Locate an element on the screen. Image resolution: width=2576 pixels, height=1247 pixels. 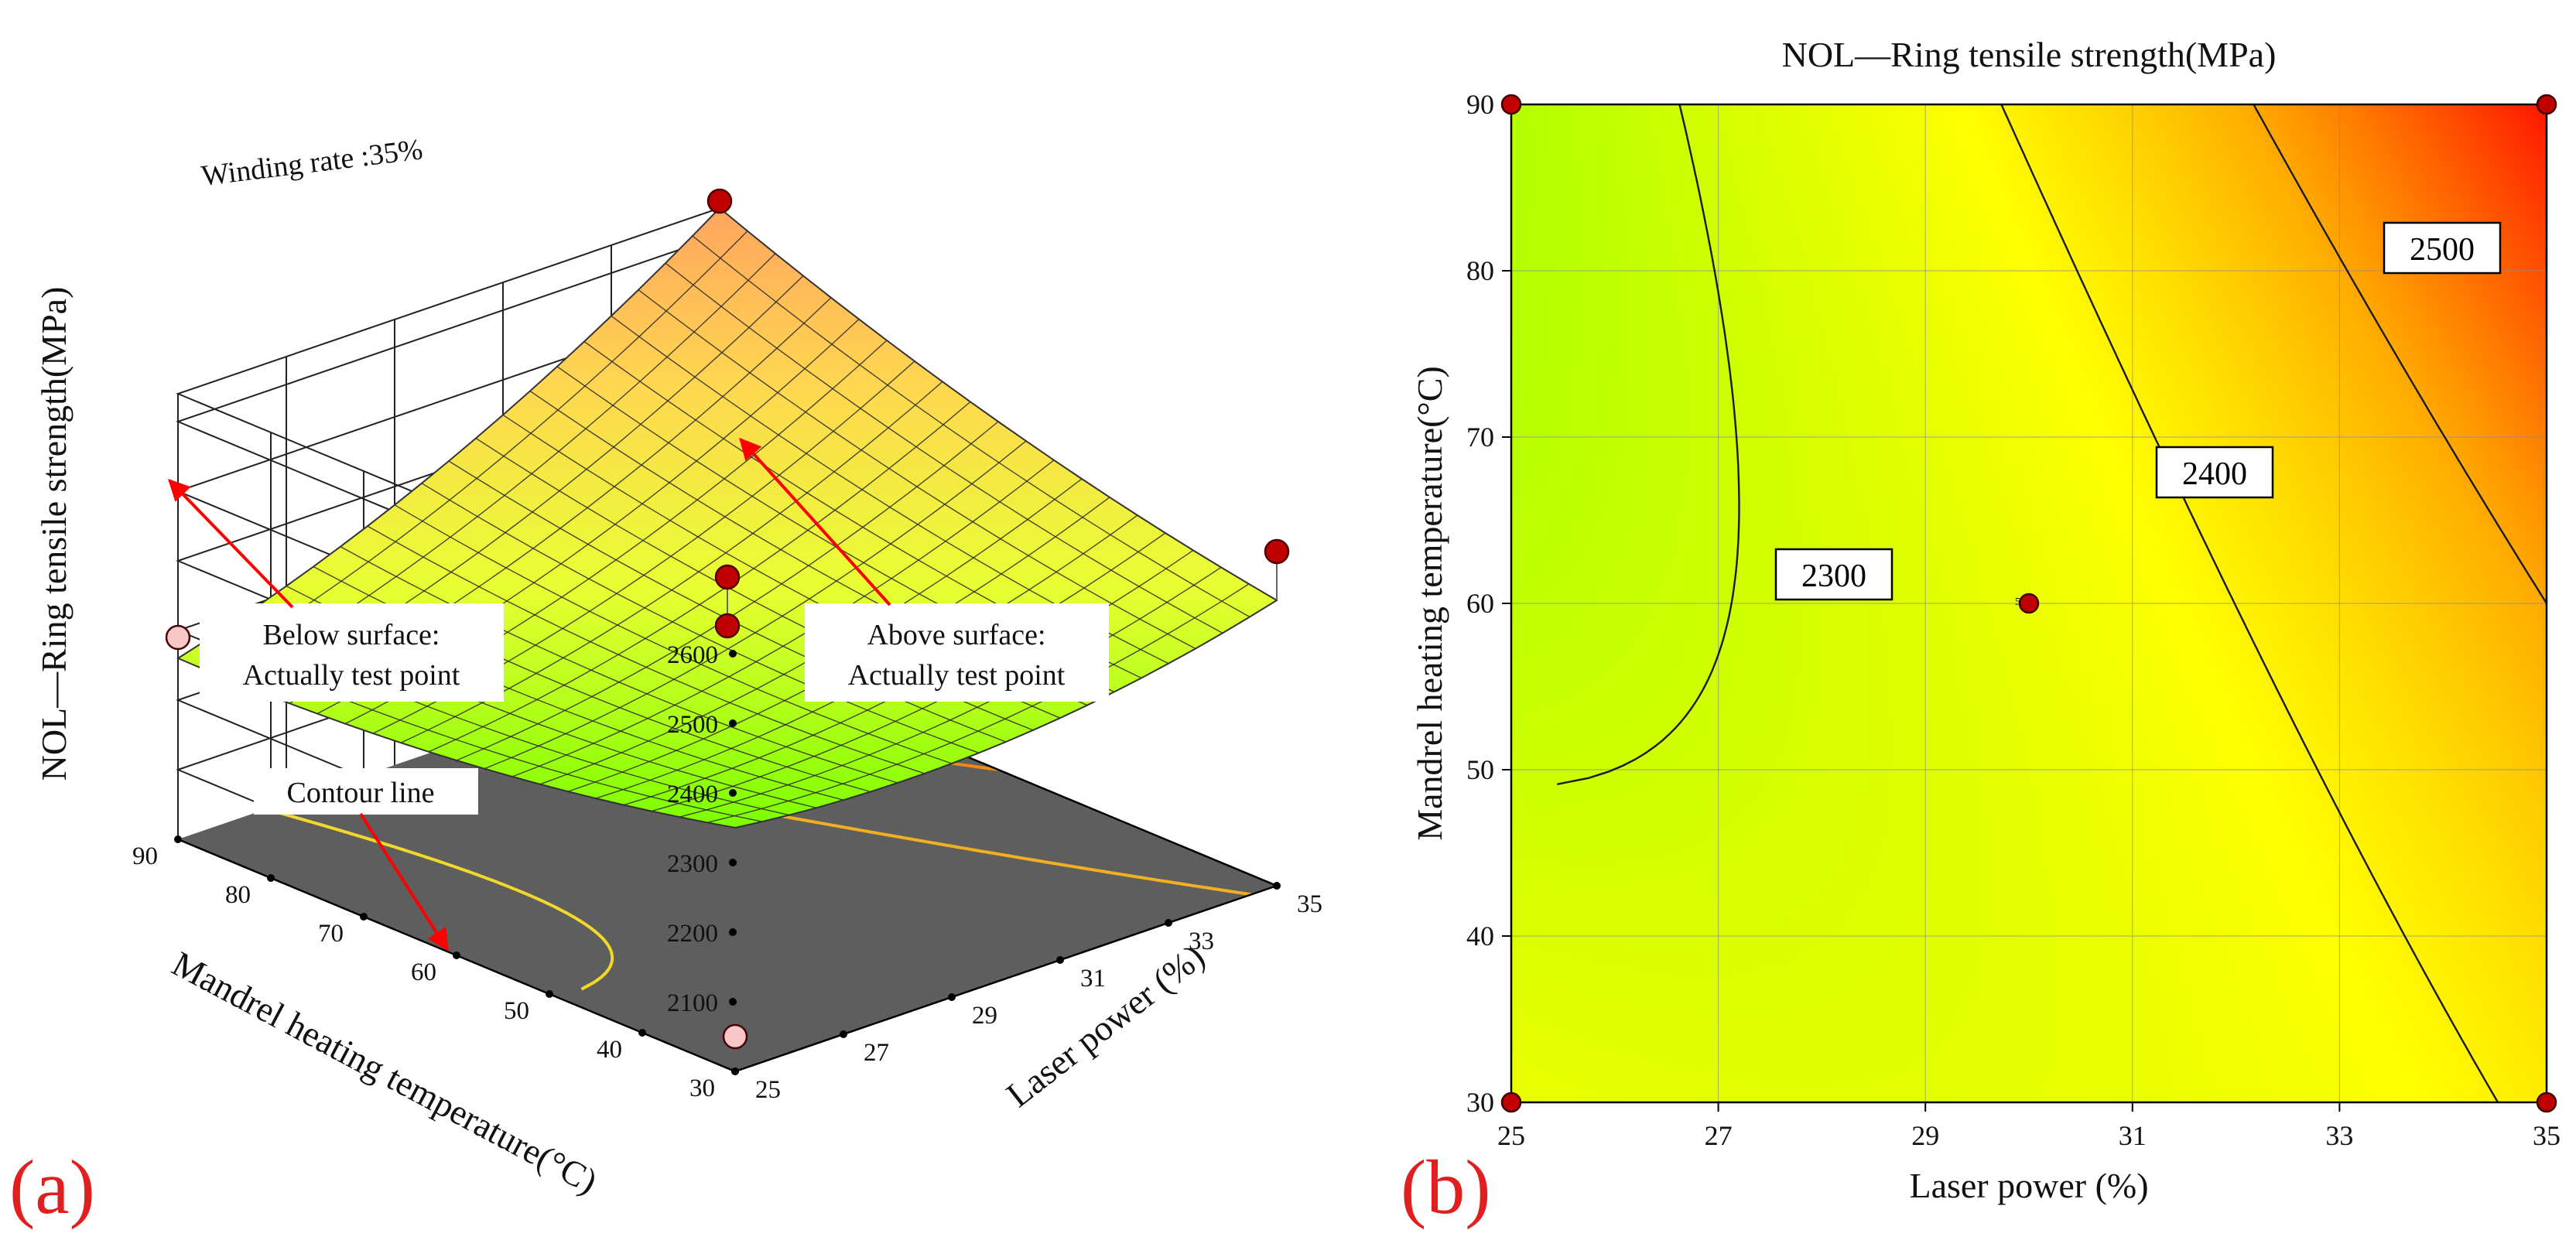
above-arrow is located at coordinates (815, 521).